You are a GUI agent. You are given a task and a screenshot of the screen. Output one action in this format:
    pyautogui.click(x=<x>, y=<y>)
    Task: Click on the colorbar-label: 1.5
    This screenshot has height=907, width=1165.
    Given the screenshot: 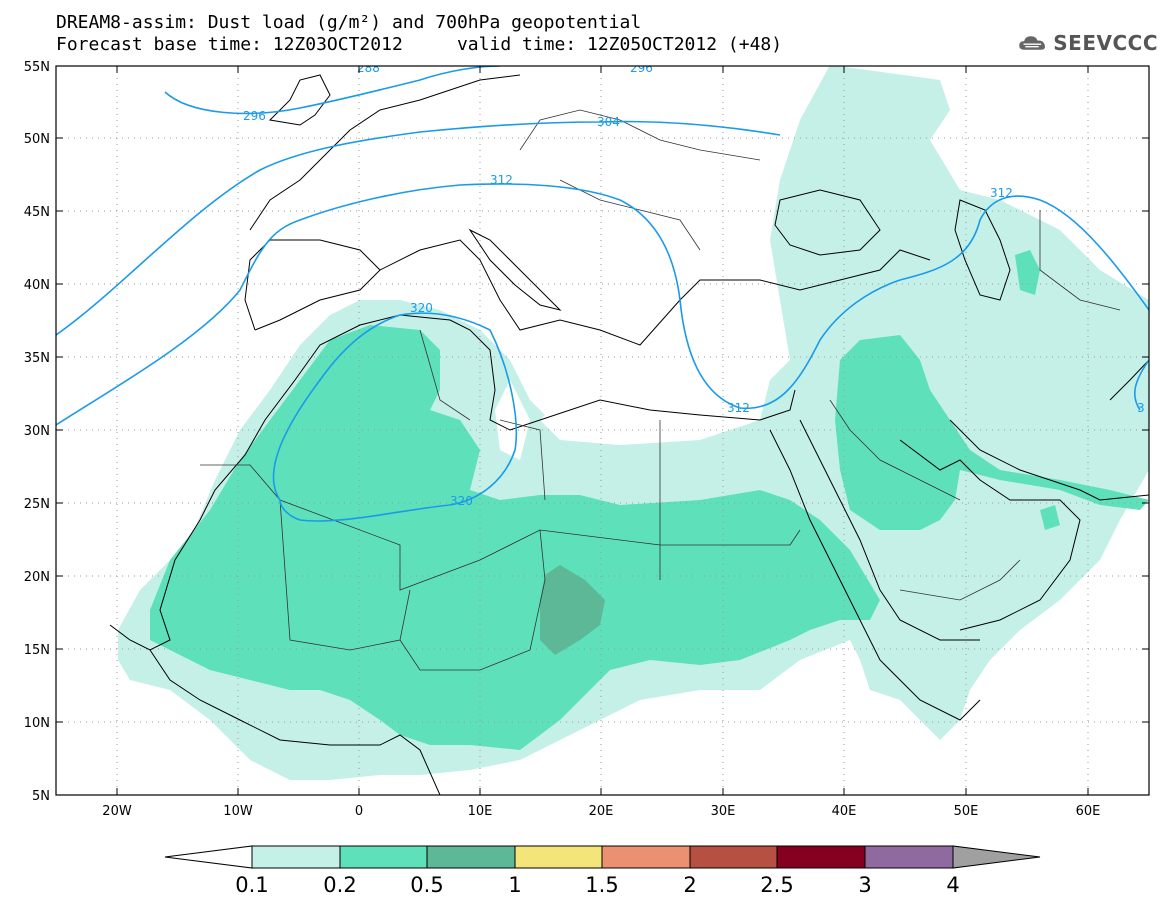 What is the action you would take?
    pyautogui.click(x=601, y=885)
    